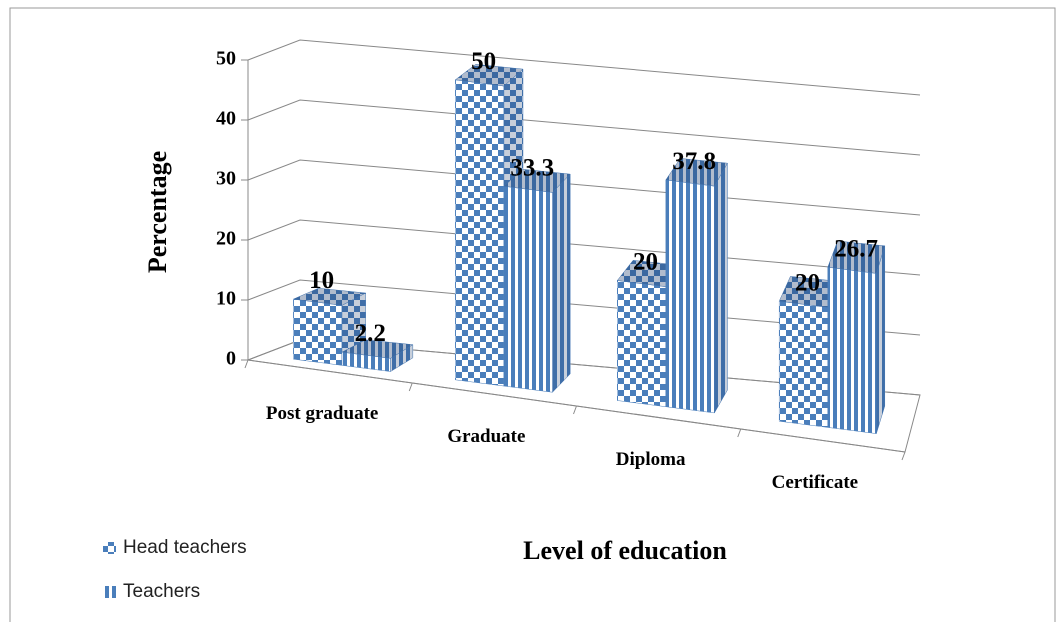 The height and width of the screenshot is (622, 1064). What do you see at coordinates (532, 167) in the screenshot?
I see `data-label: 33.3` at bounding box center [532, 167].